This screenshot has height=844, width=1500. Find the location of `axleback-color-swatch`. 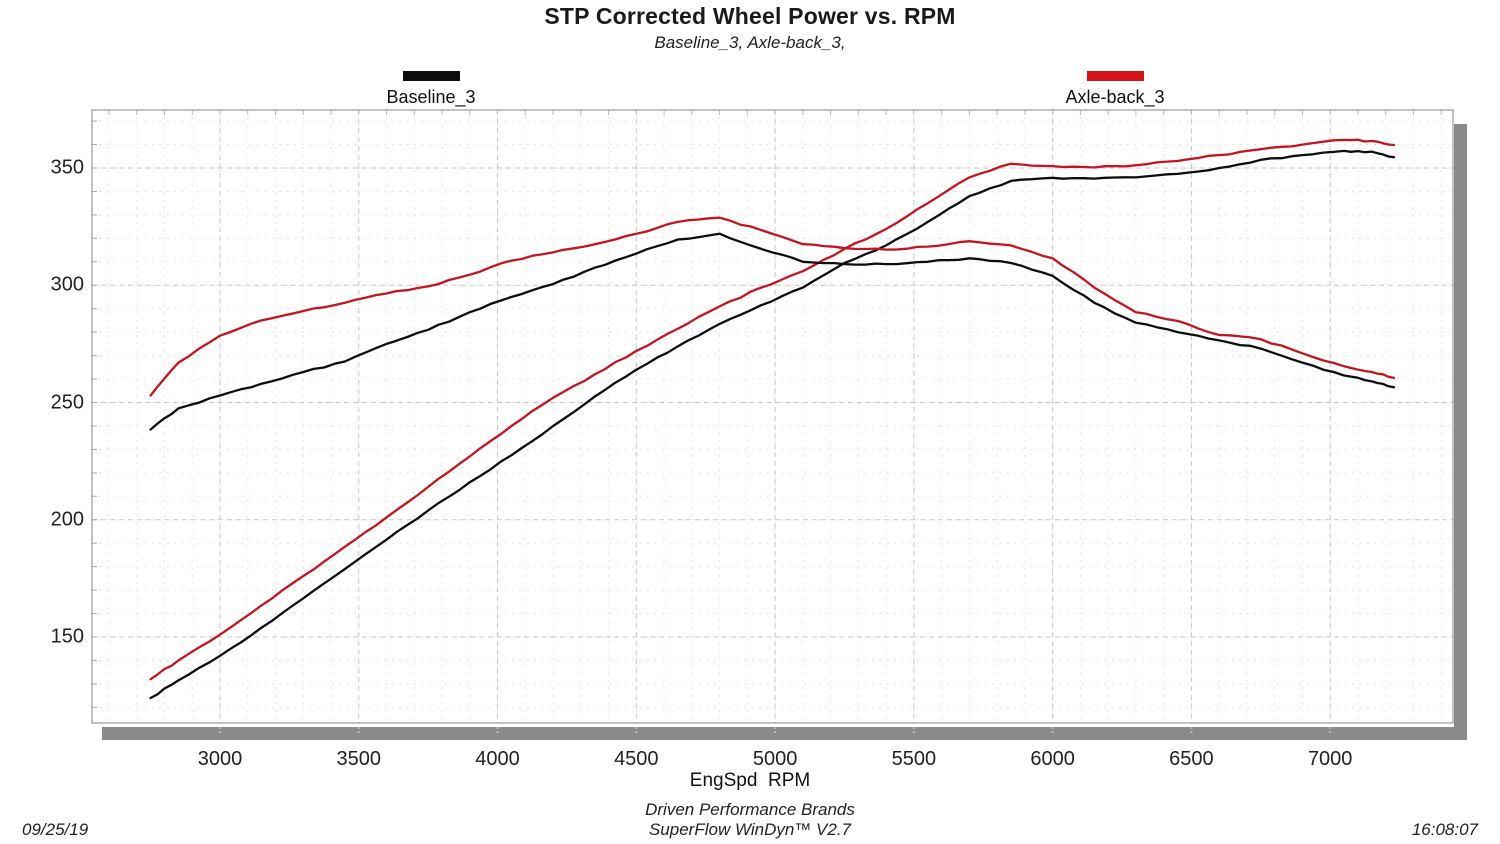

axleback-color-swatch is located at coordinates (1115, 76).